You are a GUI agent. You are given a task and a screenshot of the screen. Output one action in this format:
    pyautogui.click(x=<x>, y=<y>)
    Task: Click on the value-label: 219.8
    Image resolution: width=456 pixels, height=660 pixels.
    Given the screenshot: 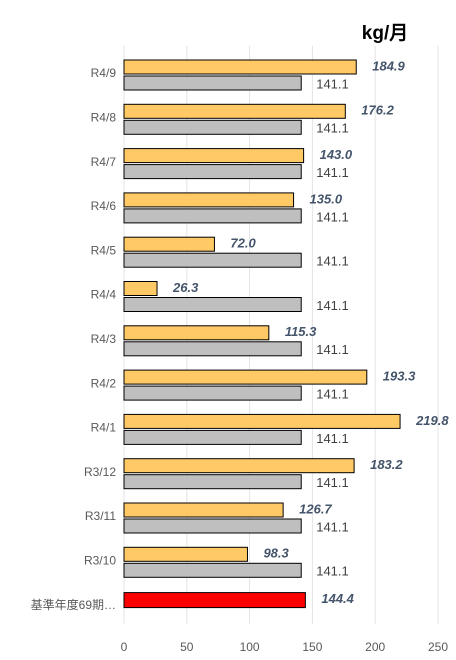 What is the action you would take?
    pyautogui.click(x=432, y=420)
    